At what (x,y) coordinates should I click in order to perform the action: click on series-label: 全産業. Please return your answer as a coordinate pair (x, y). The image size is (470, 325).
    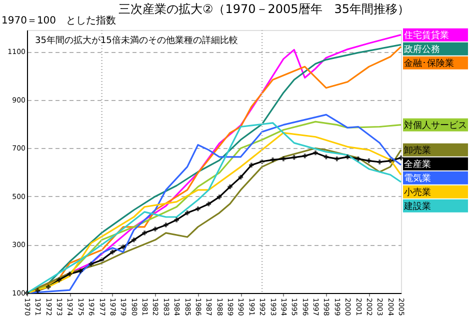
    Looking at the image, I should click on (417, 164).